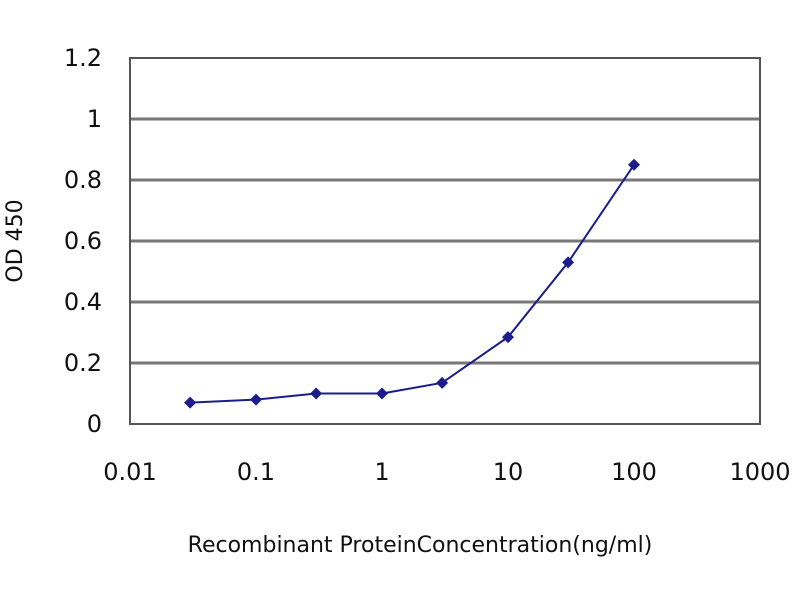 The width and height of the screenshot is (800, 600). Describe the element at coordinates (420, 545) in the screenshot. I see `x-axis-title: Recombinant ProteinConcentration(ng/ml)` at that location.